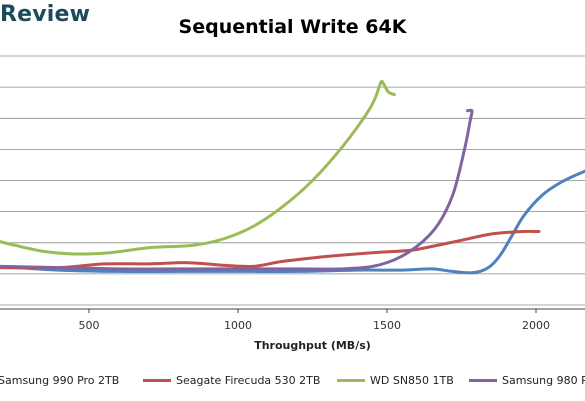 Image resolution: width=585 pixels, height=401 pixels. I want to click on legend-label-seagate-firecuda-530: Seagate Firecuda 530 2TB, so click(248, 380).